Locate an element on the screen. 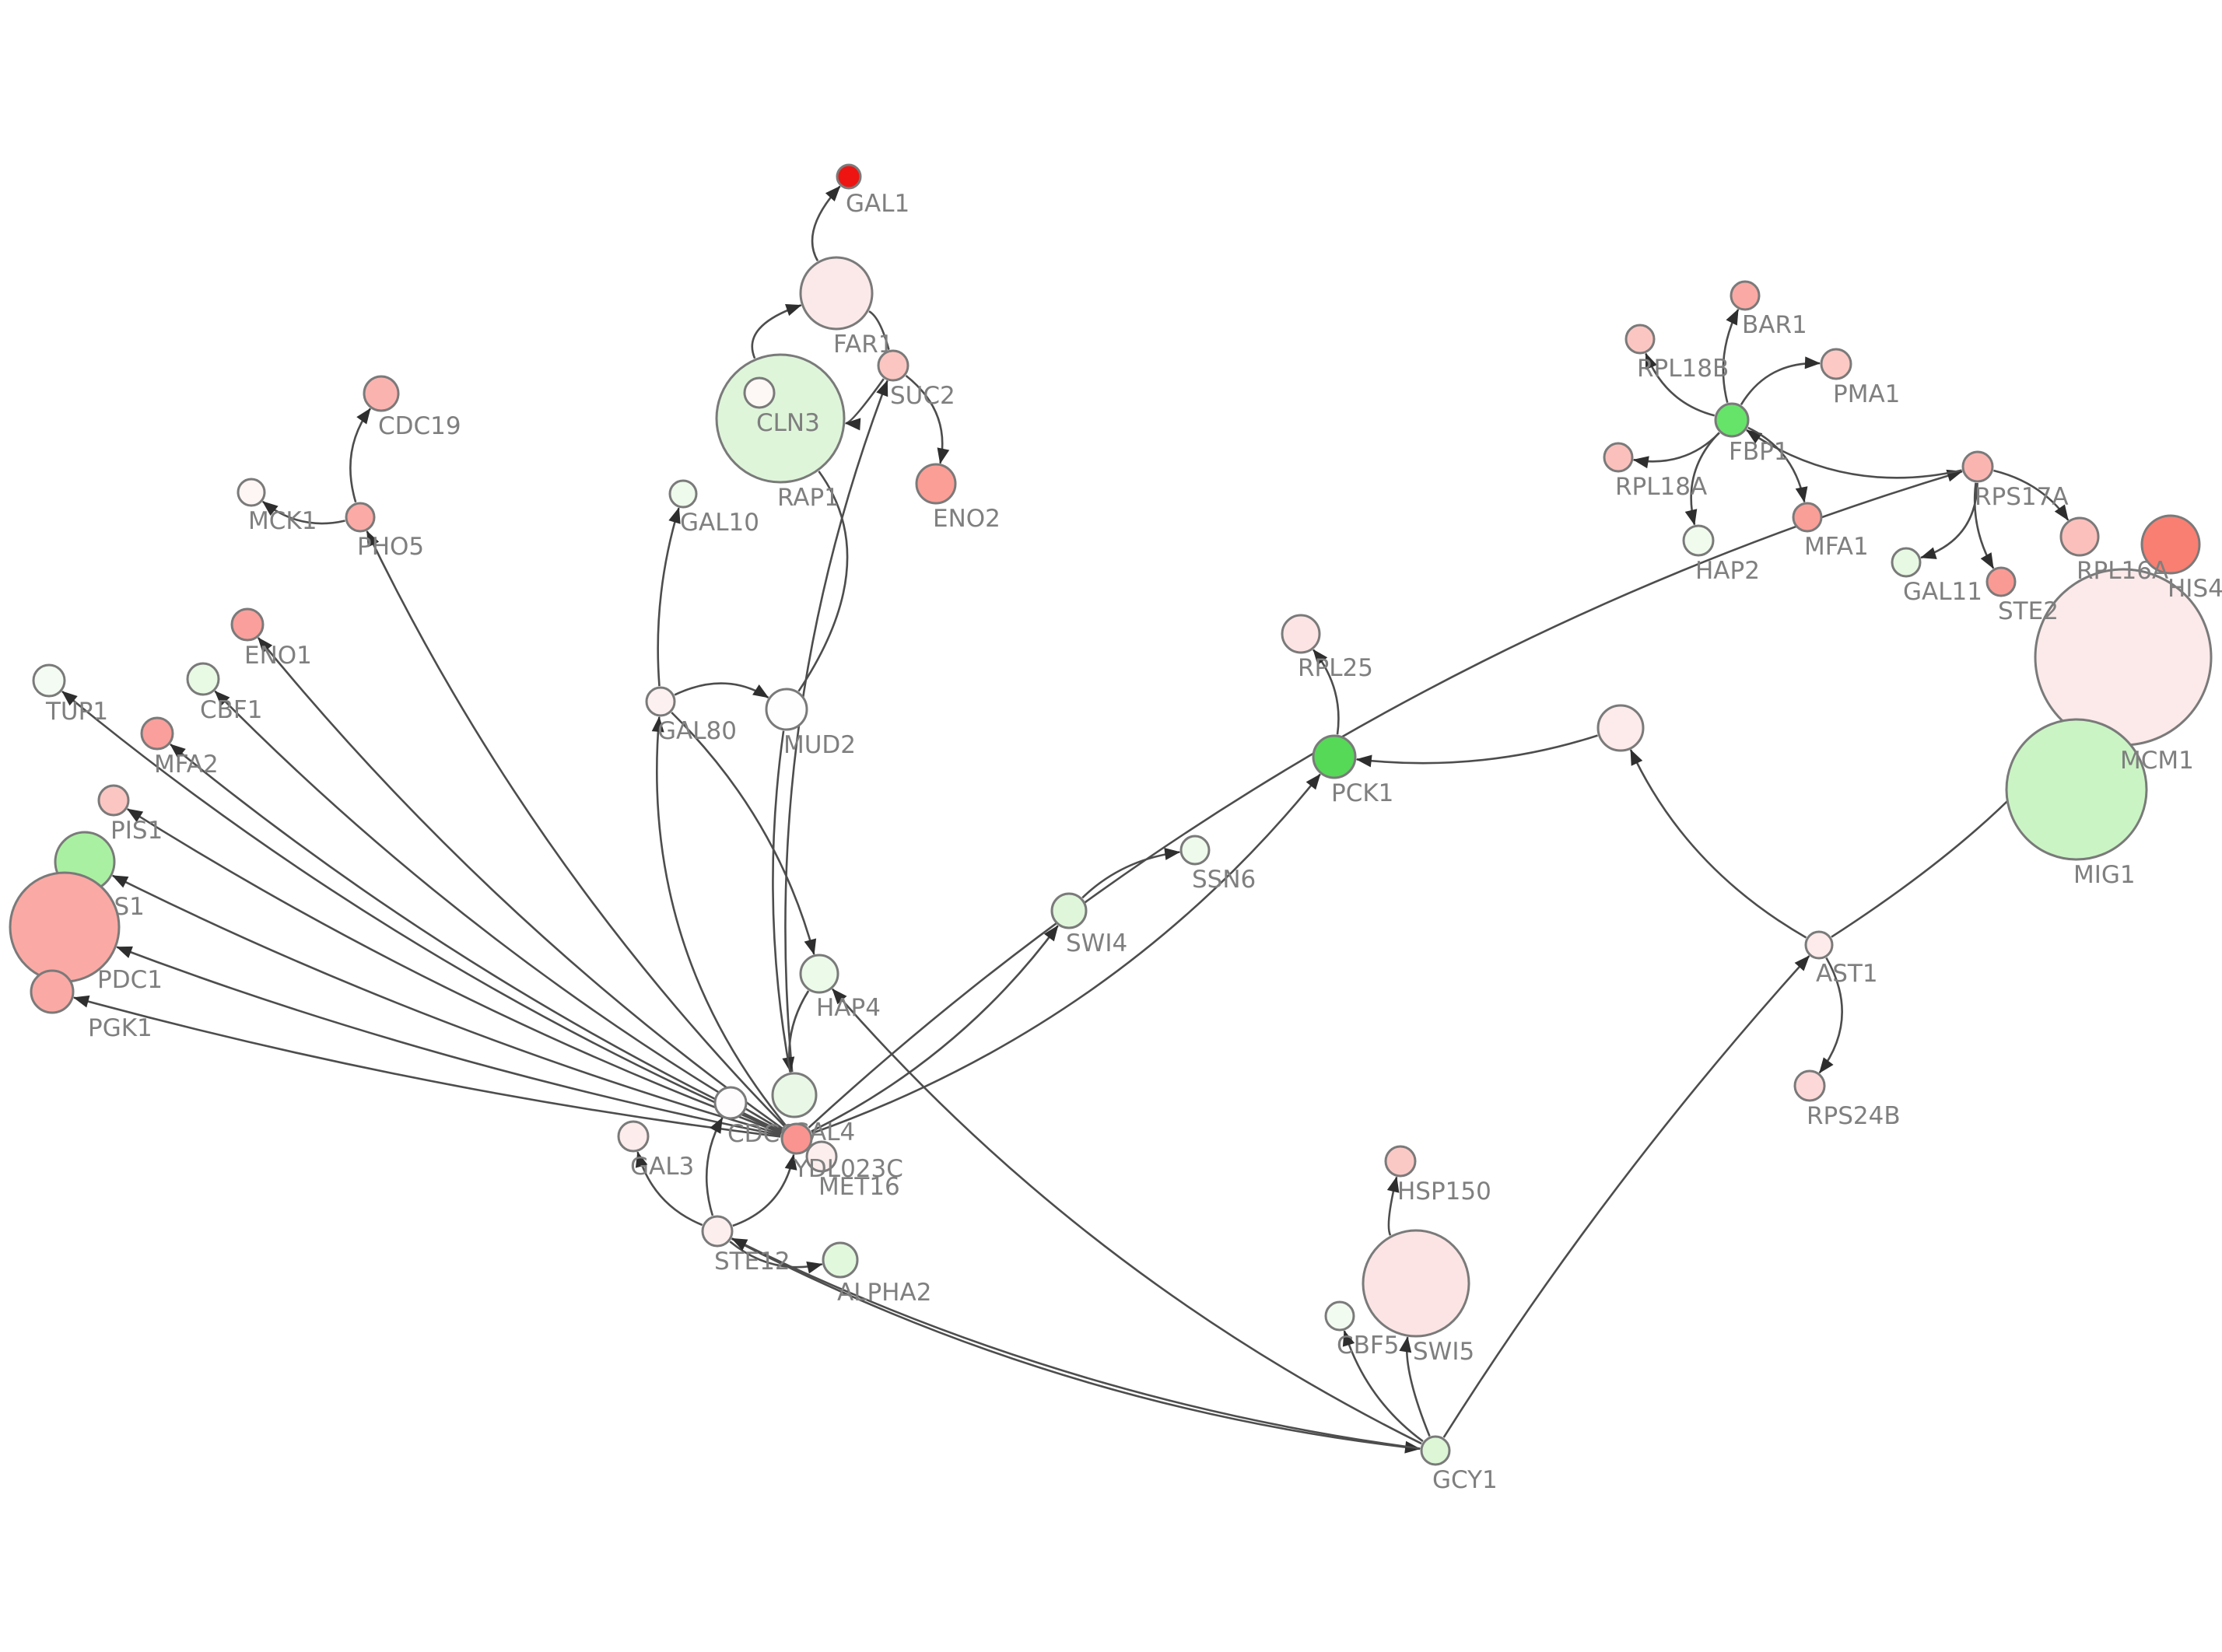 This screenshot has width=2222, height=1652. node-pma1 is located at coordinates (1836, 364).